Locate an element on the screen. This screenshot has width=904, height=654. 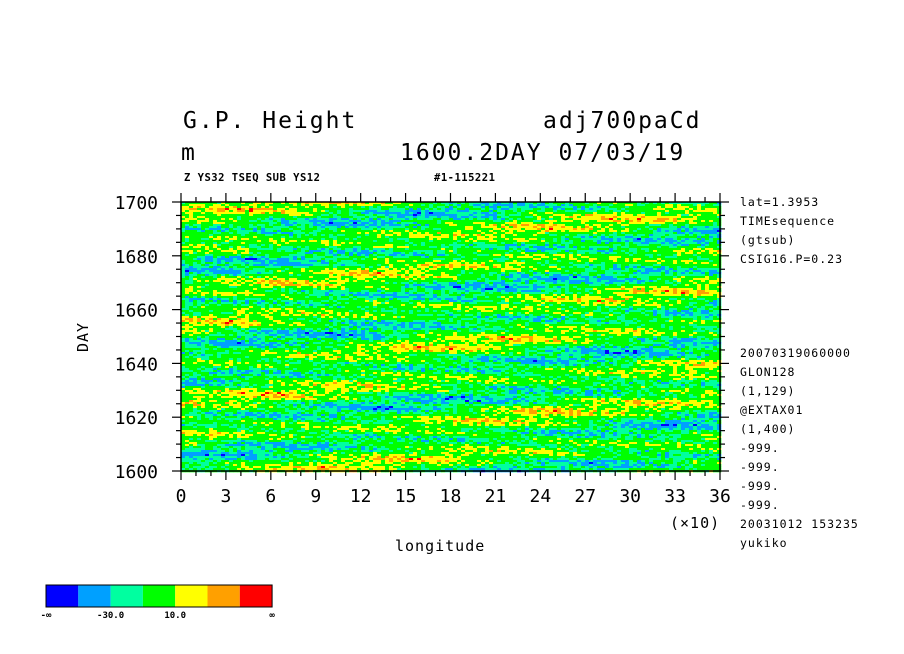
colorbar: -∞ -30.0 10.0 ∞ is located at coordinates (158, 603).